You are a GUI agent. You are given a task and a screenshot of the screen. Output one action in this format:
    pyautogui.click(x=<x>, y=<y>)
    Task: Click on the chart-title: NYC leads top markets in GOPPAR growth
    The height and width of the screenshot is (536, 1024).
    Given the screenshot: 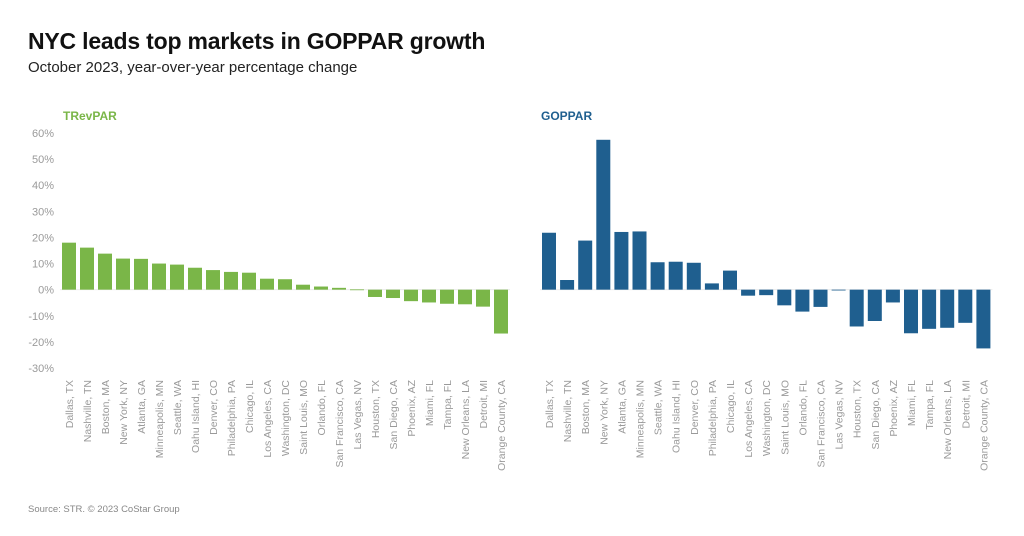 What is the action you would take?
    pyautogui.click(x=257, y=41)
    